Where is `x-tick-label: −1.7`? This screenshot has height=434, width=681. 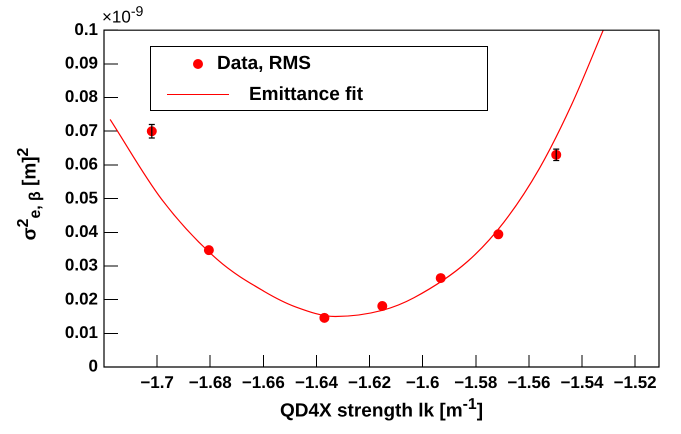
x-tick-label: −1.7 is located at coordinates (157, 382).